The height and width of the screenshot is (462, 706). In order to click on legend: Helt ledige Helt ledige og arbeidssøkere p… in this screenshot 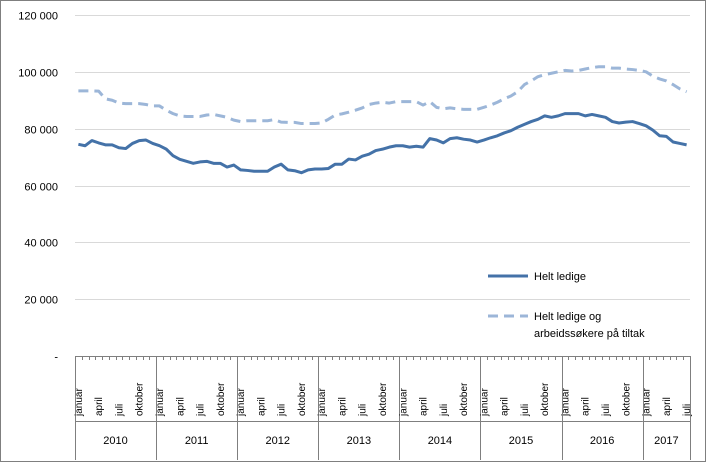, I will do `click(566, 305)`.